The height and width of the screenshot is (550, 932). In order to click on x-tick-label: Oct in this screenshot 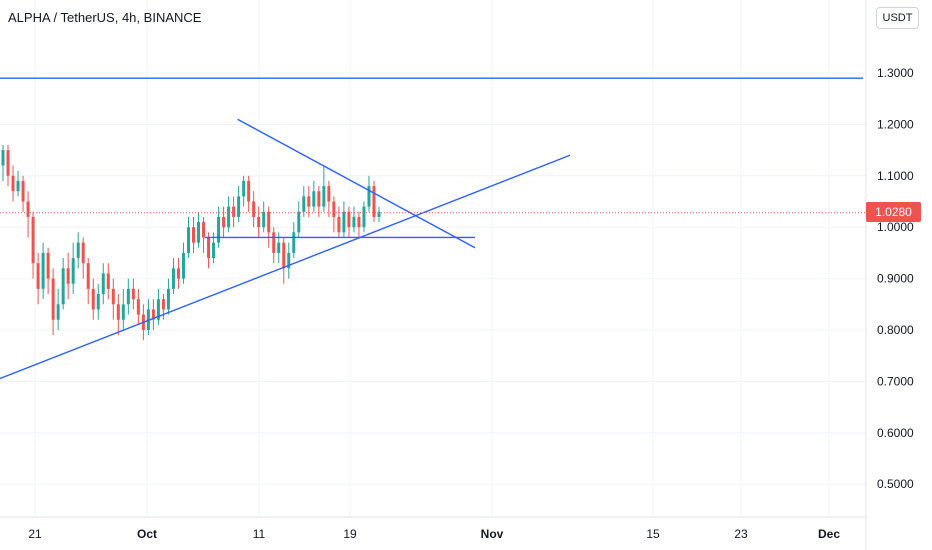, I will do `click(147, 534)`.